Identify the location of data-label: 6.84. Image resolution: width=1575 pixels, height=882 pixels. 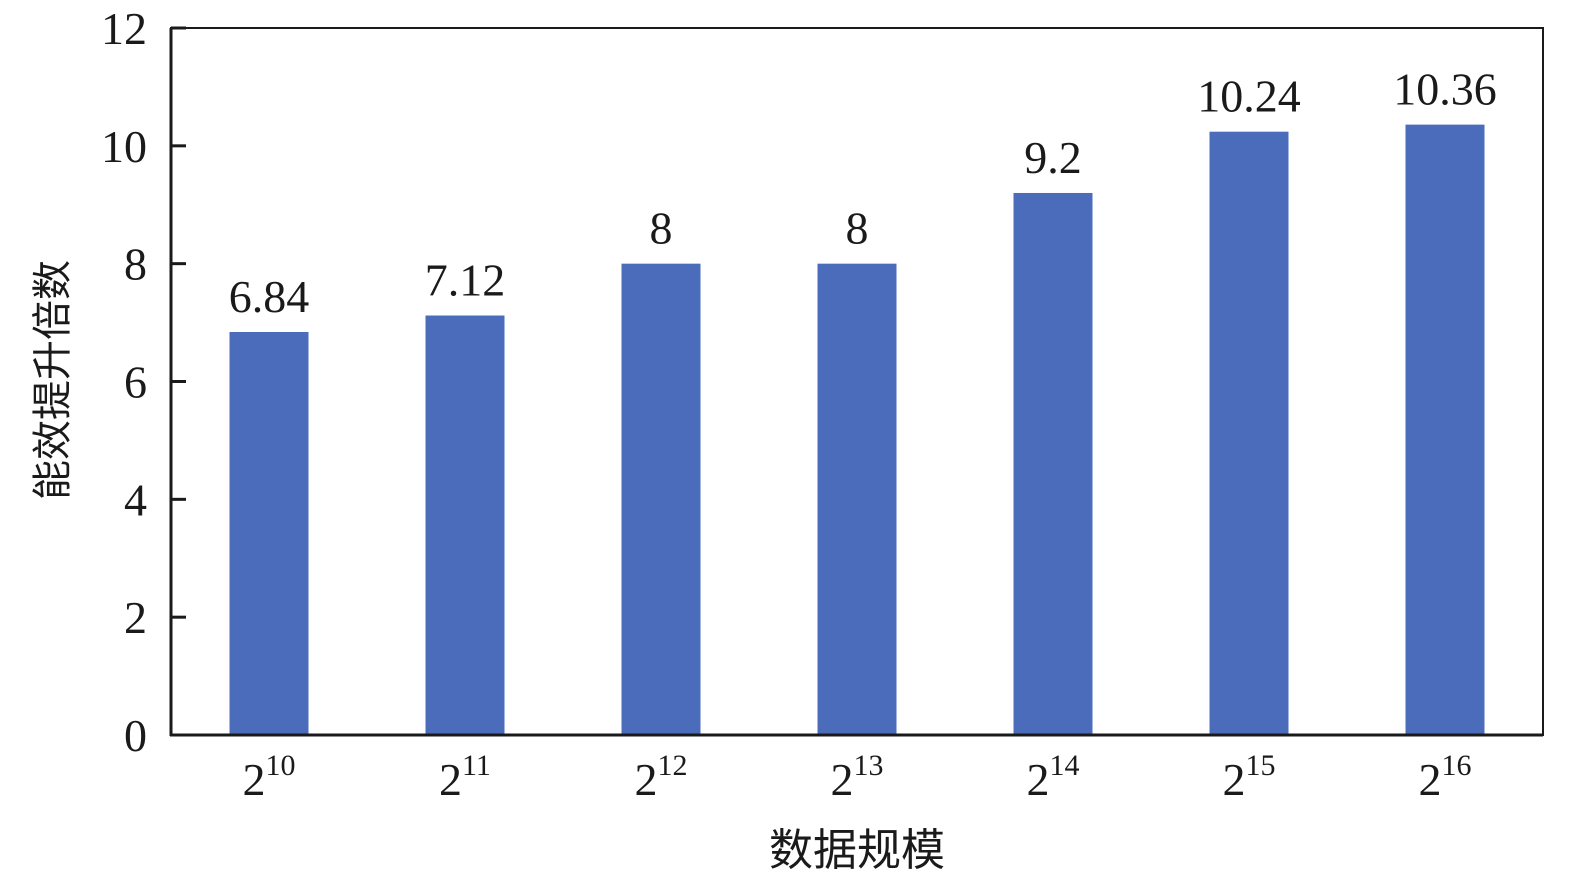
(269, 296).